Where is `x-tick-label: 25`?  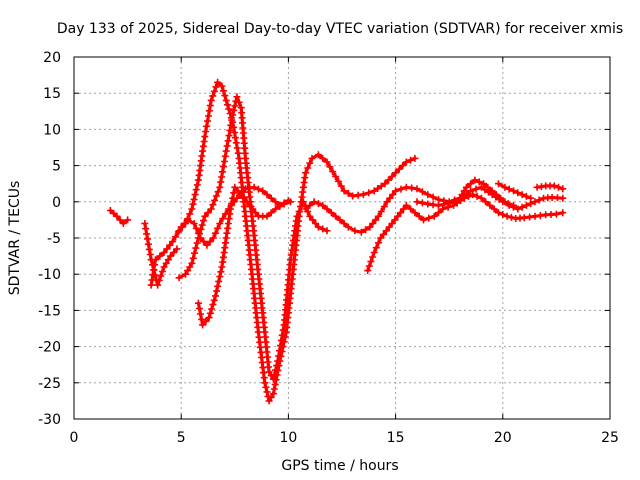 x-tick-label: 25 is located at coordinates (610, 438).